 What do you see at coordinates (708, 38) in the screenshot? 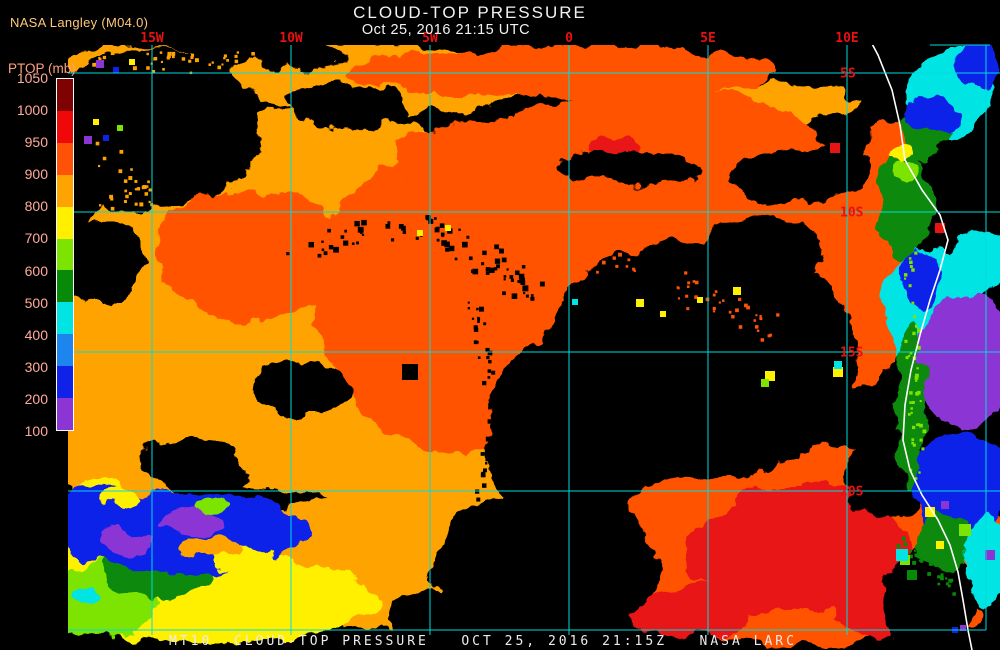
I see `longitude-label: 5E` at bounding box center [708, 38].